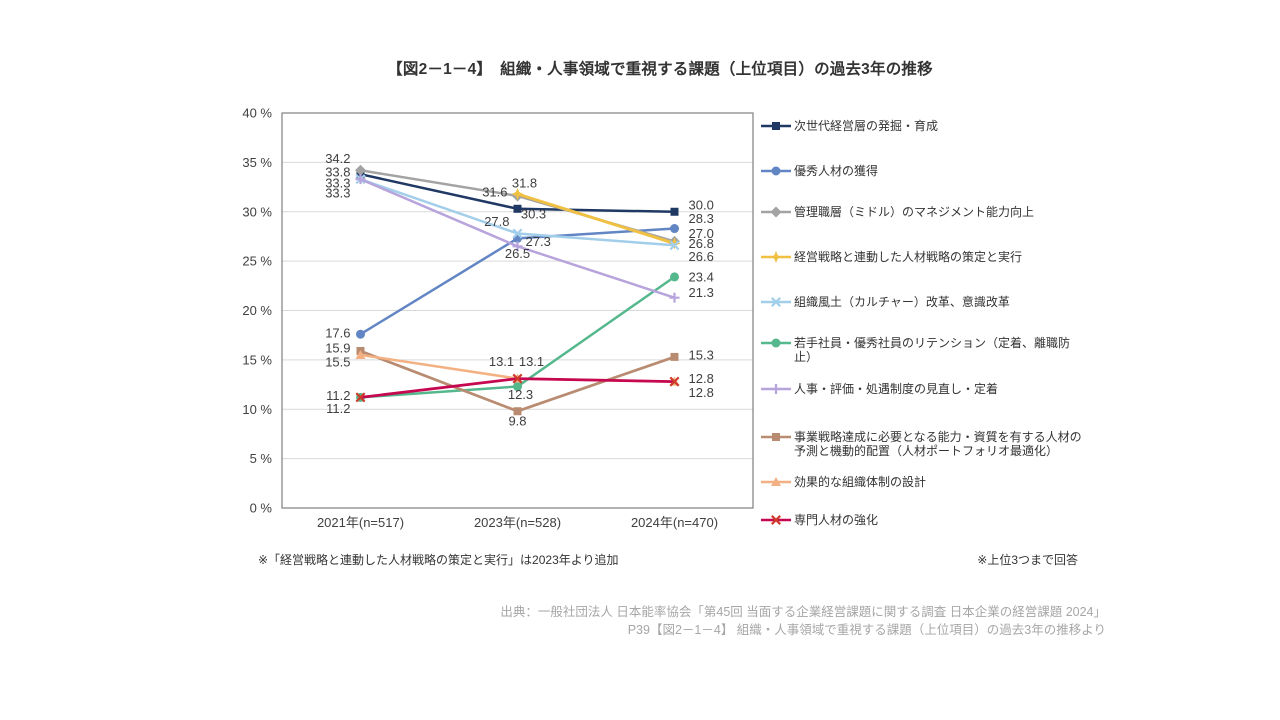 The width and height of the screenshot is (1280, 720). I want to click on series-3: 31.8 26.8, so click(612, 213).